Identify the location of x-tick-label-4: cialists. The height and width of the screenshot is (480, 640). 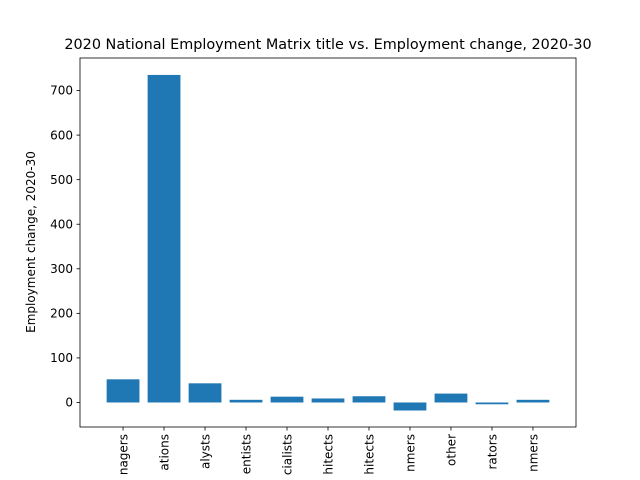
(288, 454).